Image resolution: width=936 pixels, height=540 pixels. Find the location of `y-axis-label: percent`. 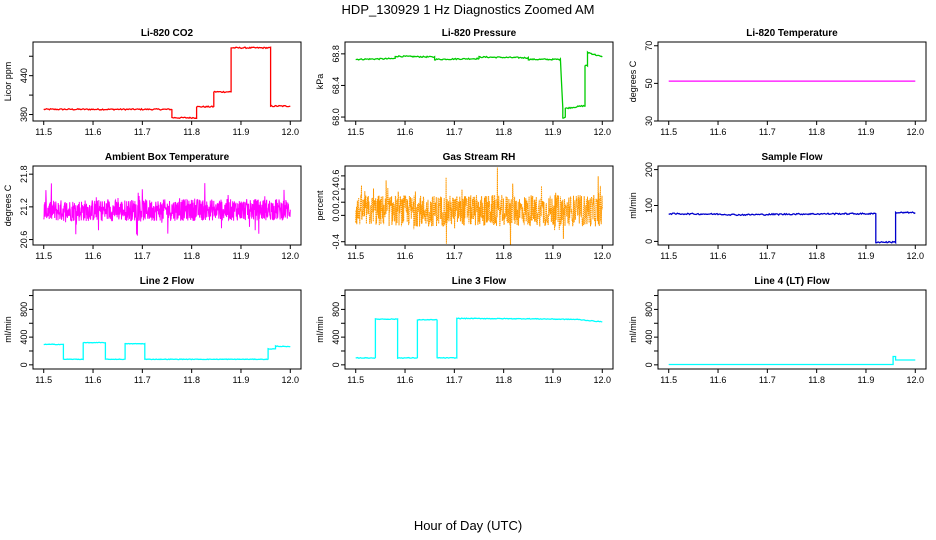

y-axis-label: percent is located at coordinates (320, 205).